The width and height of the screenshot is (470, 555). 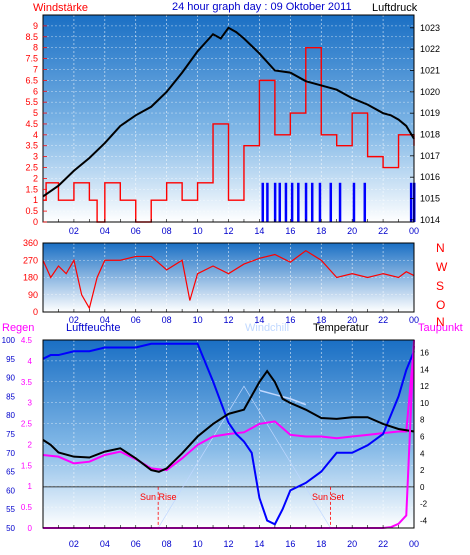 What do you see at coordinates (31, 211) in the screenshot?
I see `wind-tick-label: 0.5` at bounding box center [31, 211].